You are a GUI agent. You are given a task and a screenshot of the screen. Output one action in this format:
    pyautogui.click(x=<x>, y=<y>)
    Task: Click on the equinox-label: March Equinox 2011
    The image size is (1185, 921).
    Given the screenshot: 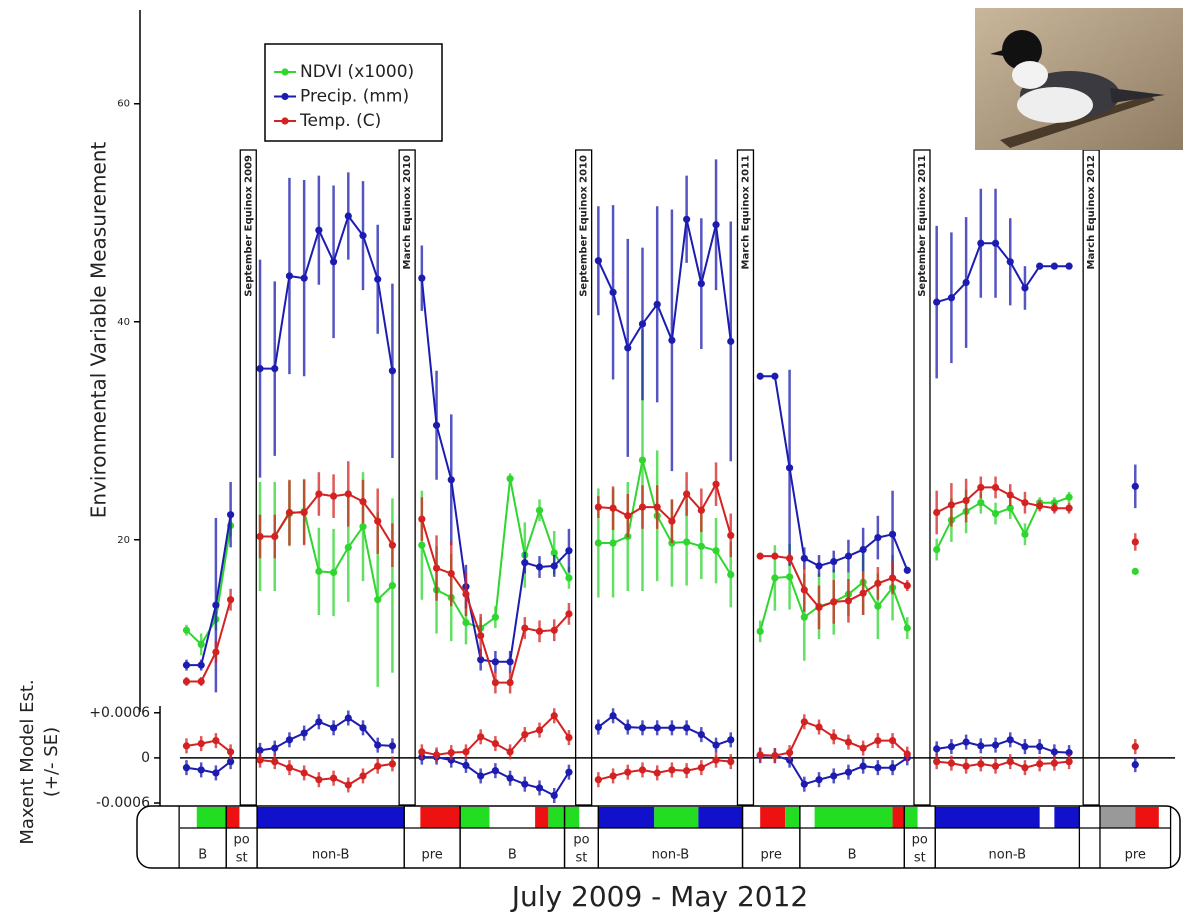 What is the action you would take?
    pyautogui.click(x=745, y=212)
    